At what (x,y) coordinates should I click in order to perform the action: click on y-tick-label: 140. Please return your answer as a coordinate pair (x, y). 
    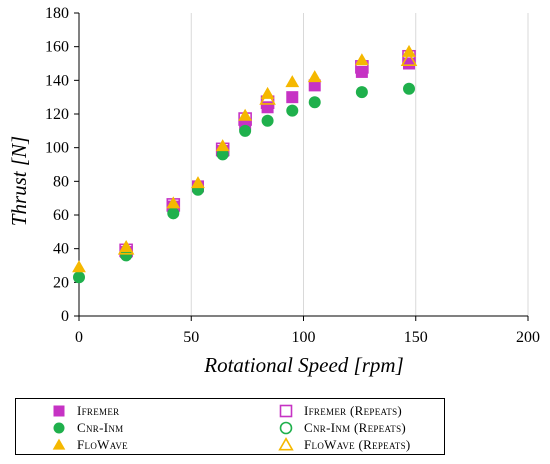
    Looking at the image, I should click on (57, 80).